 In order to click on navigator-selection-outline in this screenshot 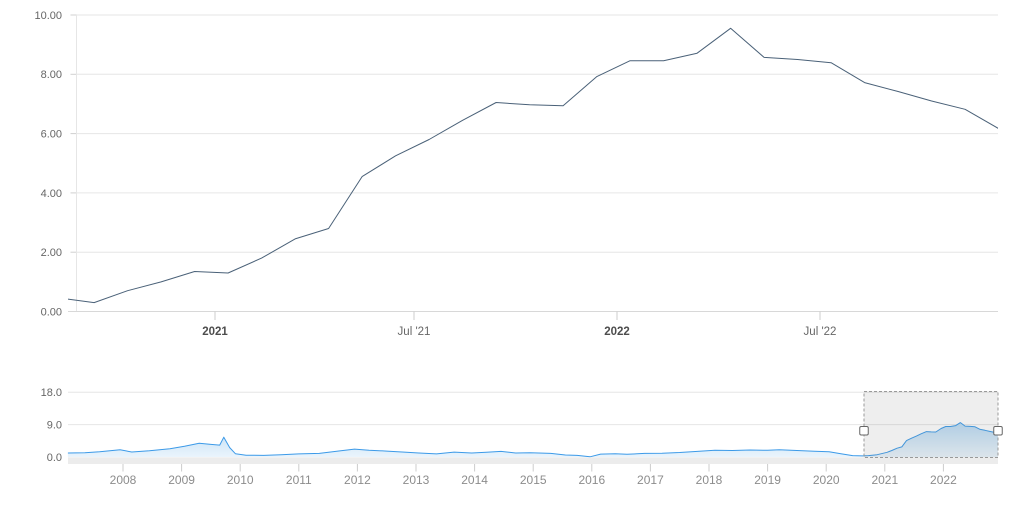, I will do `click(931, 424)`.